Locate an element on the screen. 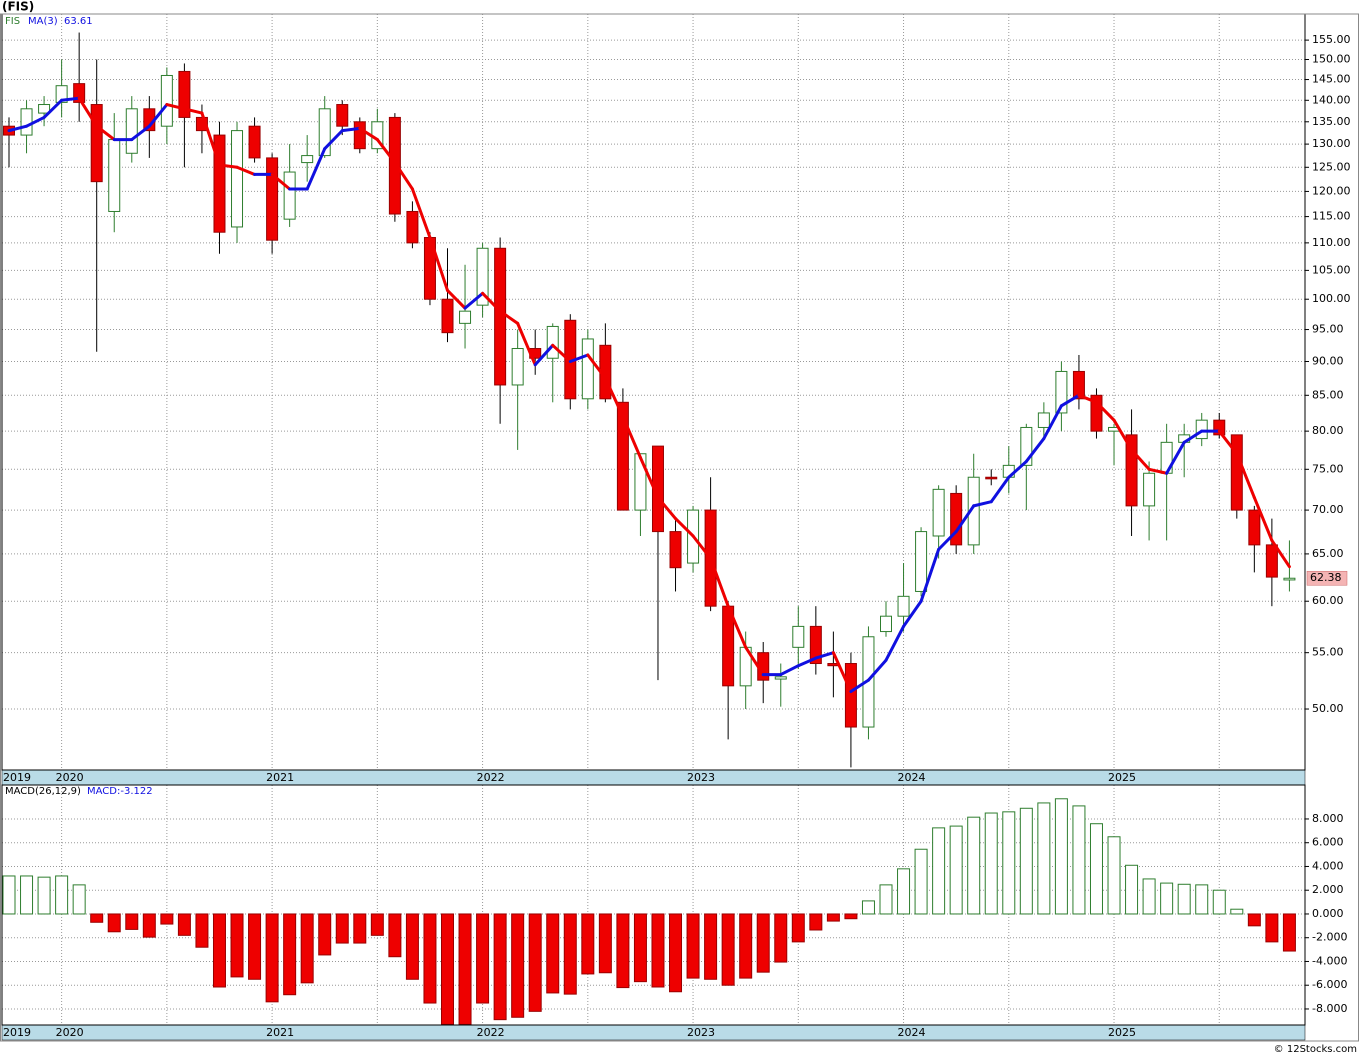 The image size is (1360, 1056). x-tick-label: 2024 is located at coordinates (912, 1032).